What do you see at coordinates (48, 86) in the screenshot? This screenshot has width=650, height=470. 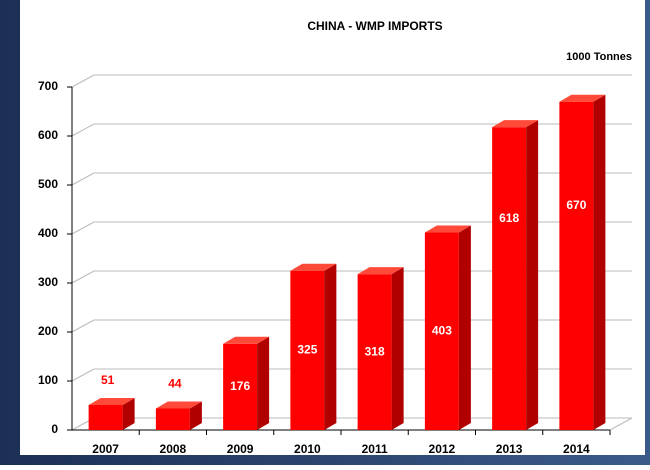 I see `y-tick-label: 700` at bounding box center [48, 86].